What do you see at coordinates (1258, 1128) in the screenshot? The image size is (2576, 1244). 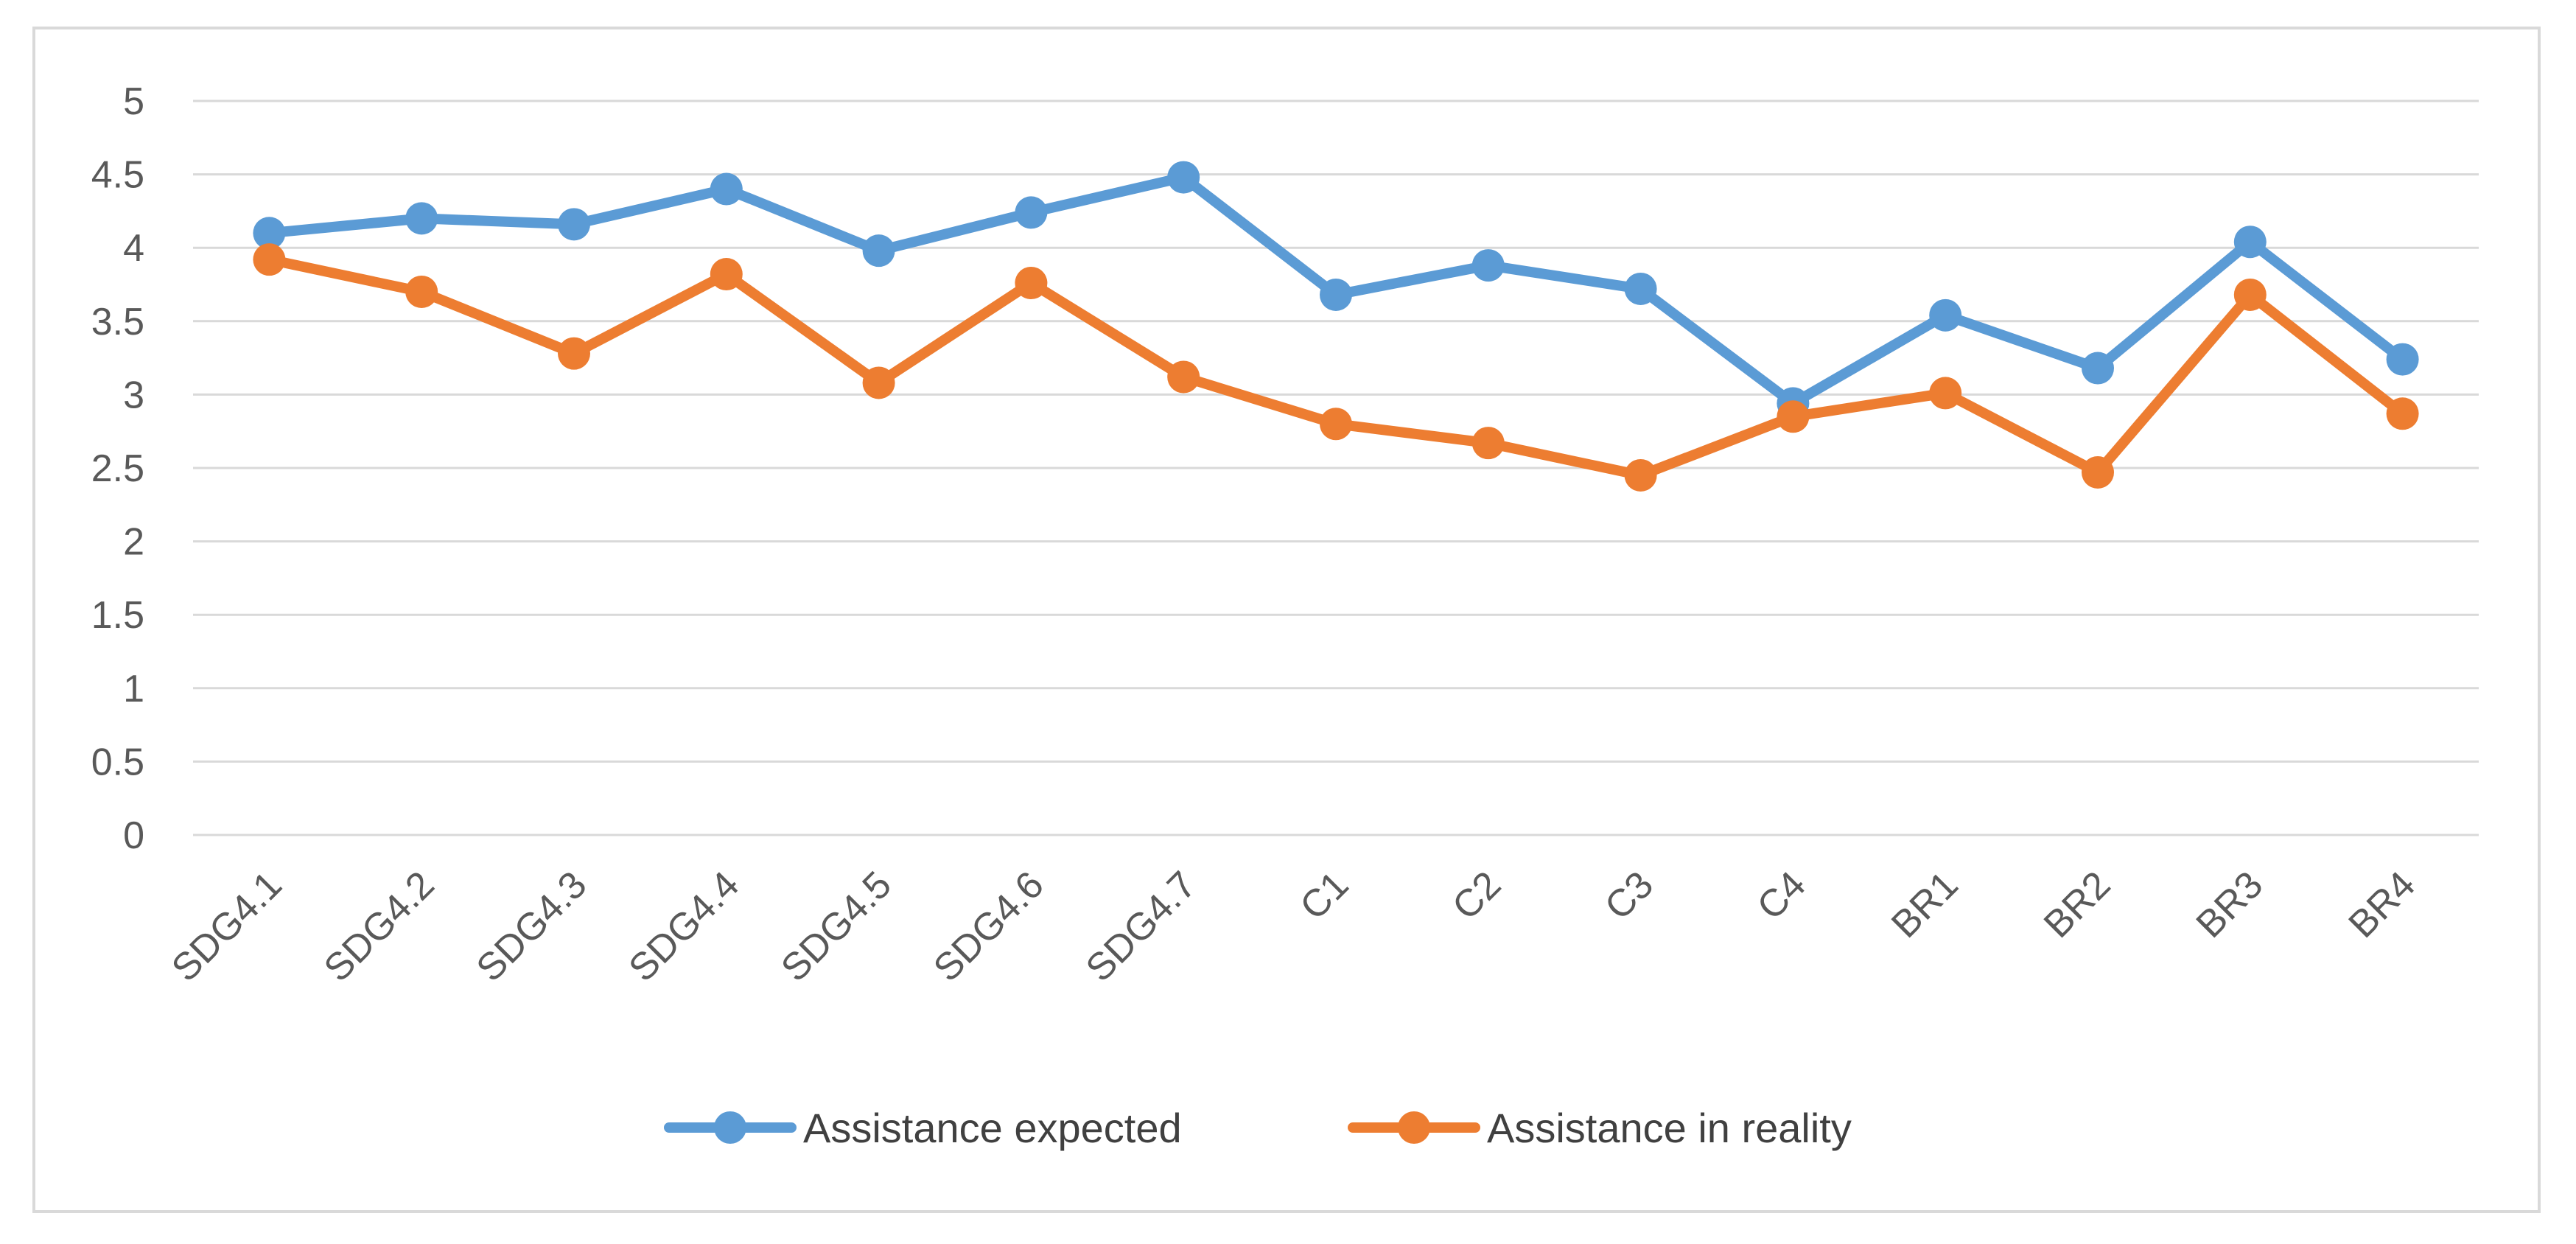 I see `legend: Assistance expected Assistance in reality` at bounding box center [1258, 1128].